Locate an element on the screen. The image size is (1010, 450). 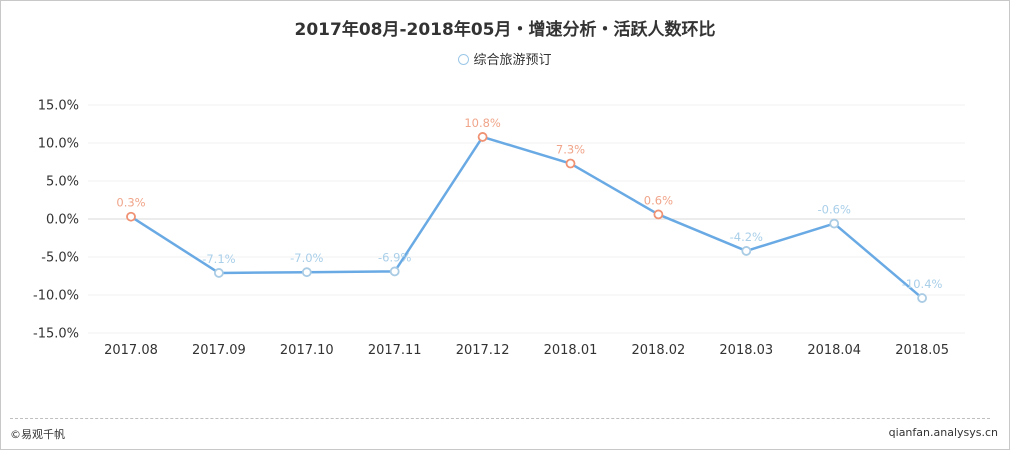
data-label: -0.6% is located at coordinates (834, 210).